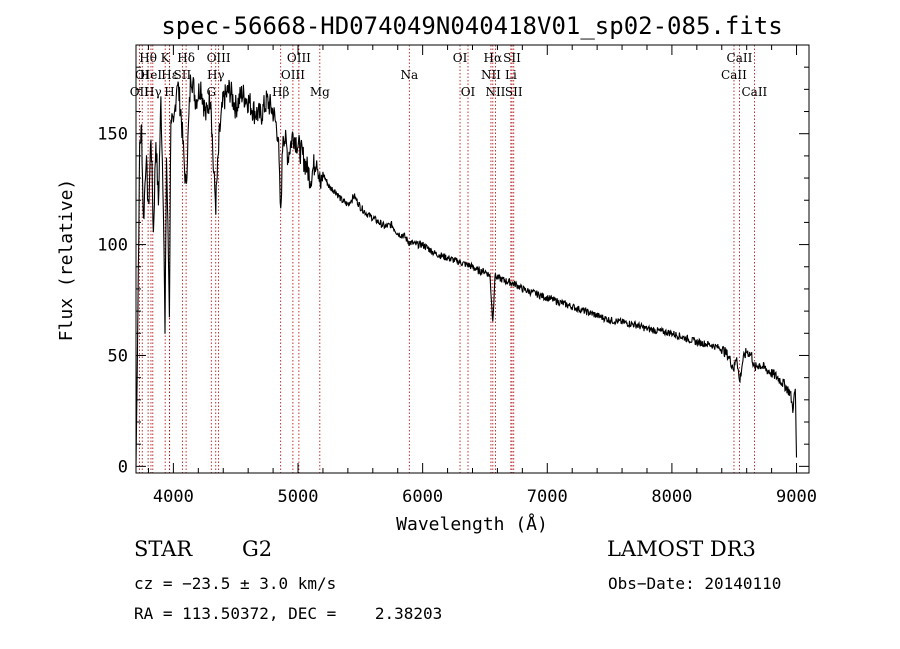 This screenshot has height=649, width=900. What do you see at coordinates (511, 75) in the screenshot?
I see `line-label: Li` at bounding box center [511, 75].